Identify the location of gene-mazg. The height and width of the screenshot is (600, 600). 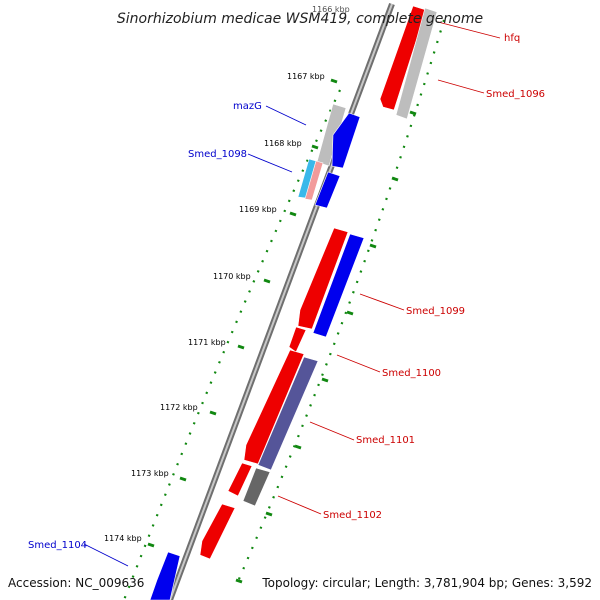
(331, 135).